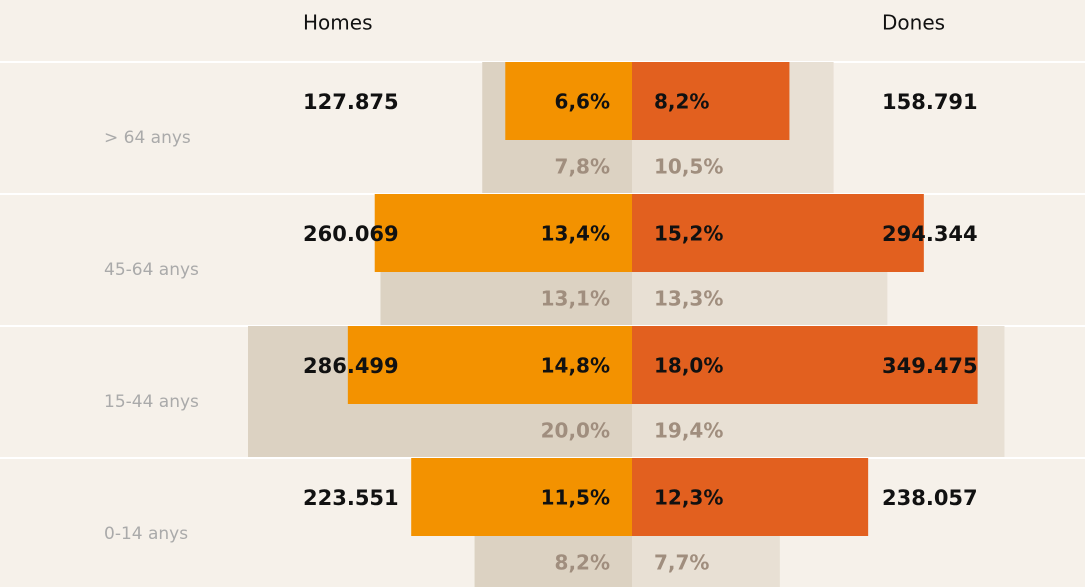 The image size is (1085, 587). What do you see at coordinates (582, 102) in the screenshot?
I see `value-label: 6,6%` at bounding box center [582, 102].